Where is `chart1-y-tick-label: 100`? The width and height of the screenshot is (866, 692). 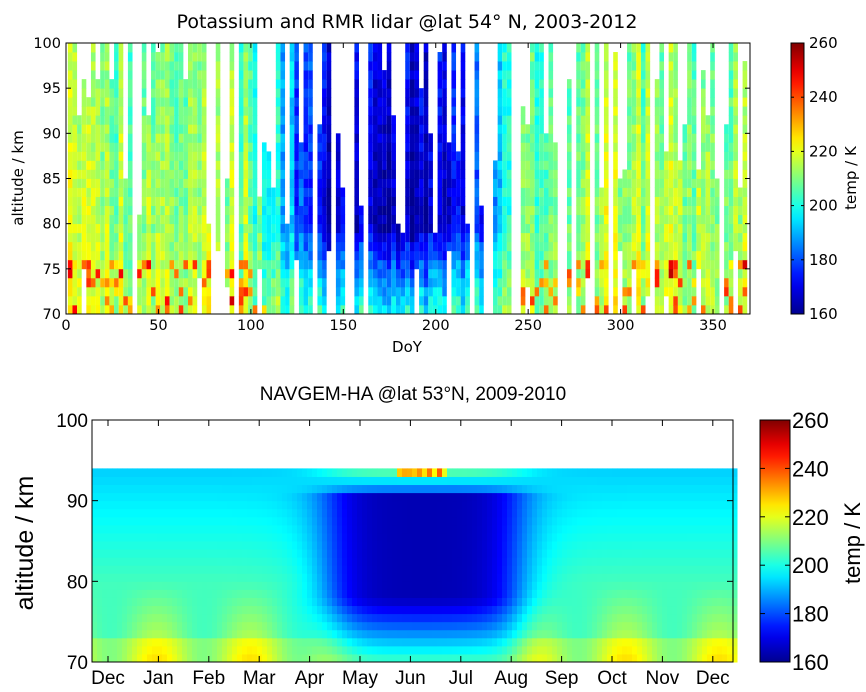
chart1-y-tick-label: 100 is located at coordinates (47, 44).